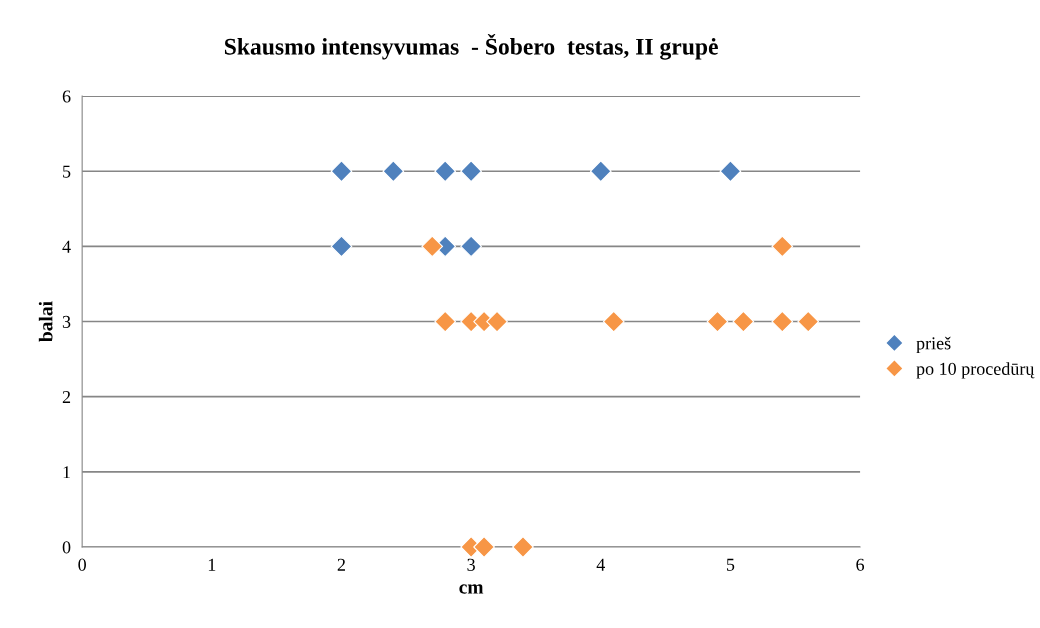 Image resolution: width=1040 pixels, height=628 pixels. What do you see at coordinates (212, 564) in the screenshot?
I see `x-tick-label: 1` at bounding box center [212, 564].